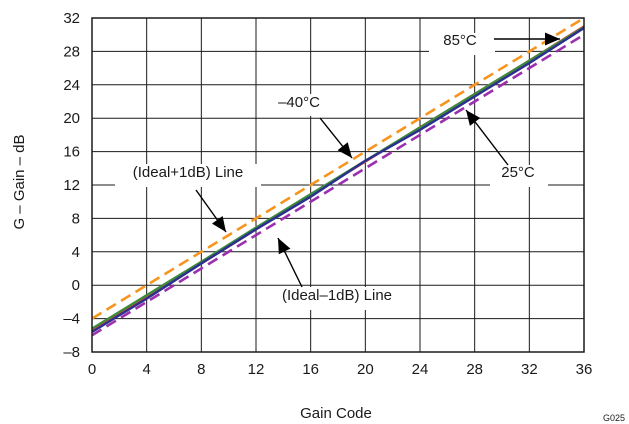 The width and height of the screenshot is (629, 424). Describe the element at coordinates (474, 369) in the screenshot. I see `x-tick-label: 28` at that location.